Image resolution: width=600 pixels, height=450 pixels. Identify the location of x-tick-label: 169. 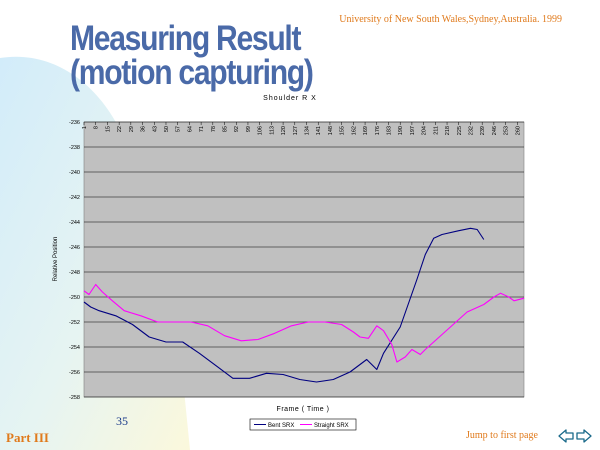
(366, 130).